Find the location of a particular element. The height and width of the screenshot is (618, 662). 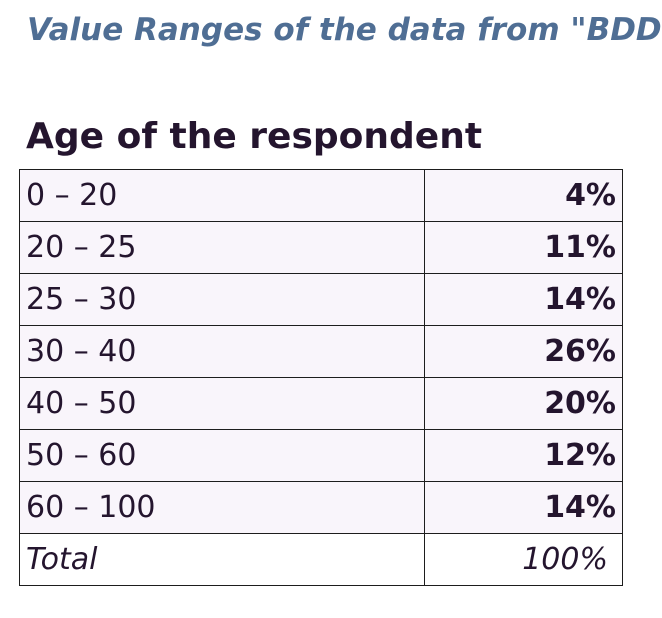

range-cell: 0 – 20 is located at coordinates (222, 195).